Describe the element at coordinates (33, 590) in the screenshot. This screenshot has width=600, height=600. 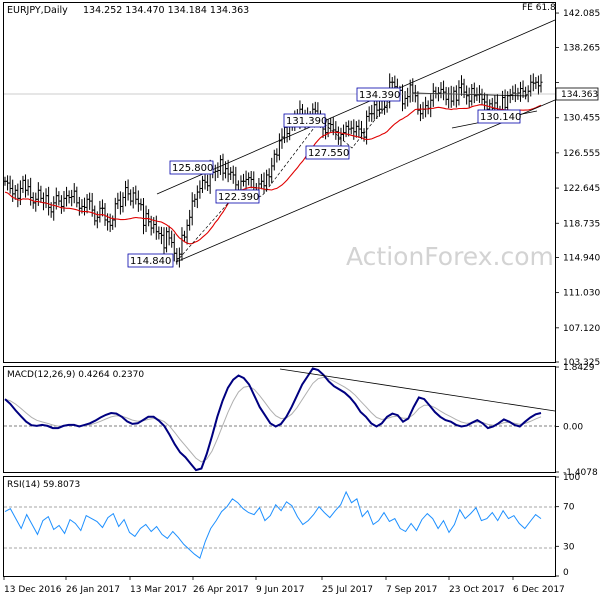
I see `x-tick-label: 13 Dec 2016` at that location.